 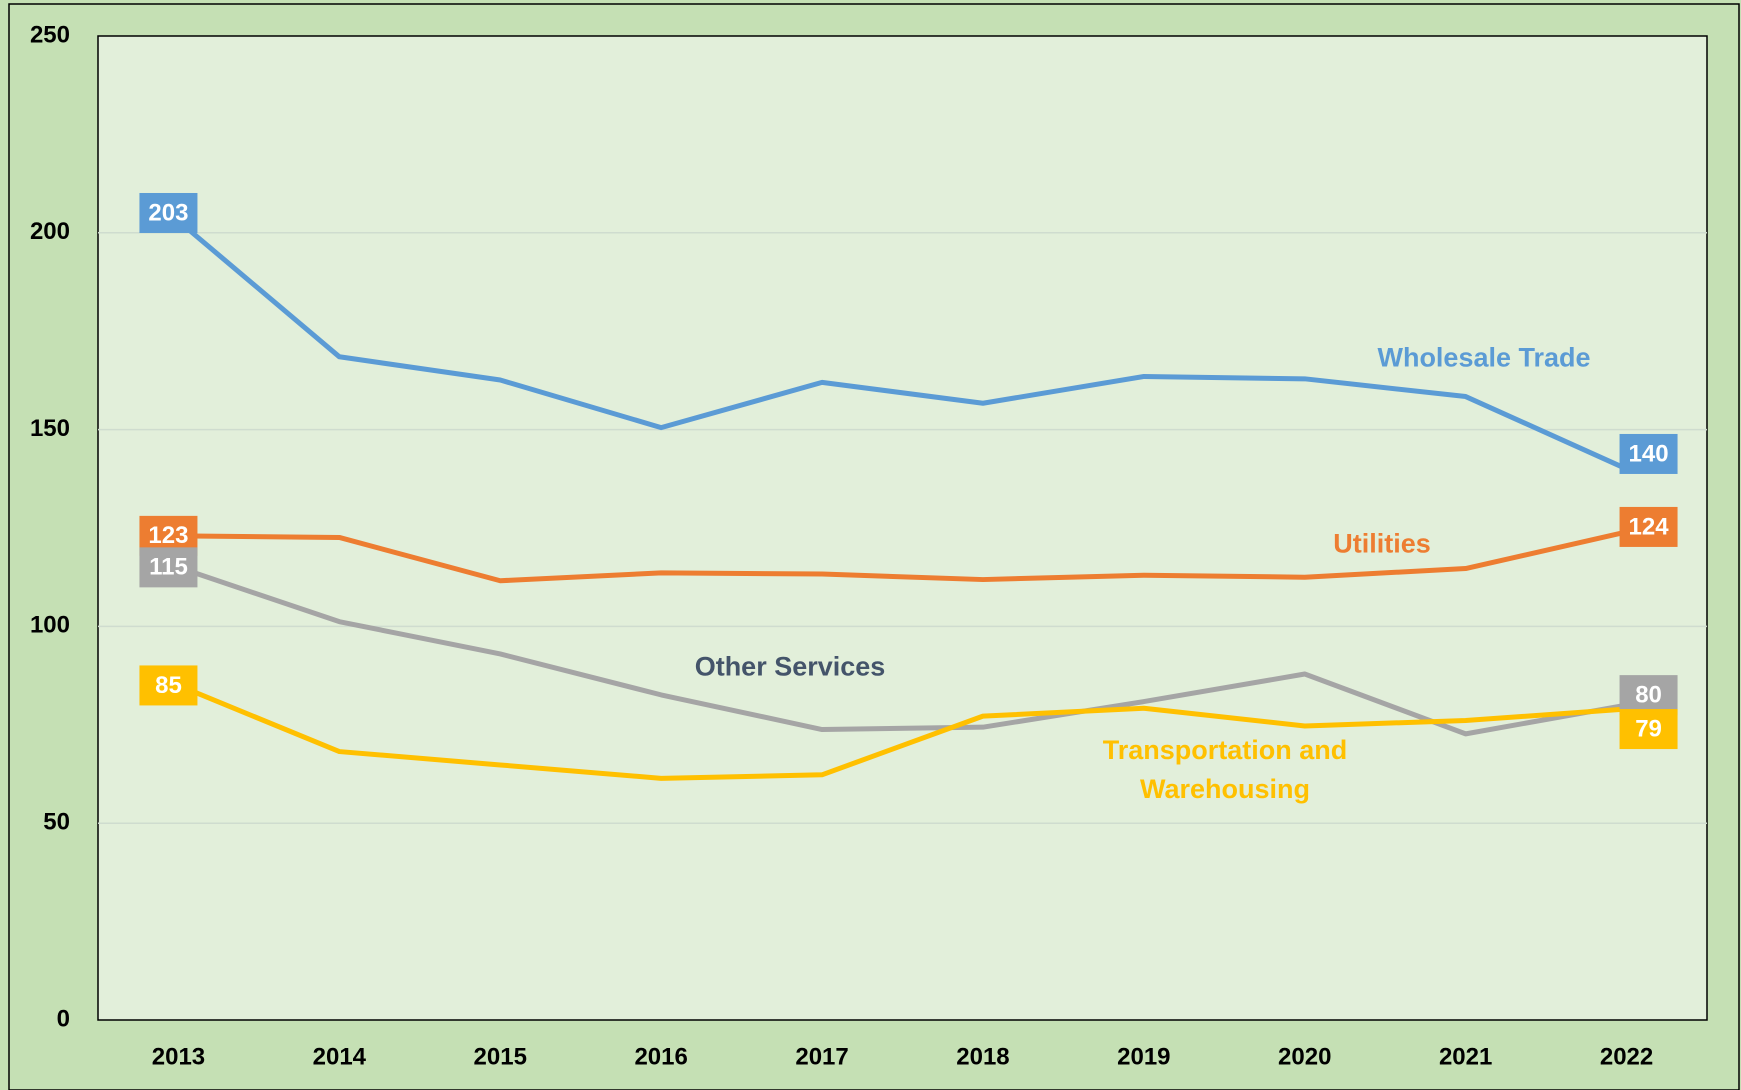 I want to click on data-label: 79, so click(x=1648, y=728).